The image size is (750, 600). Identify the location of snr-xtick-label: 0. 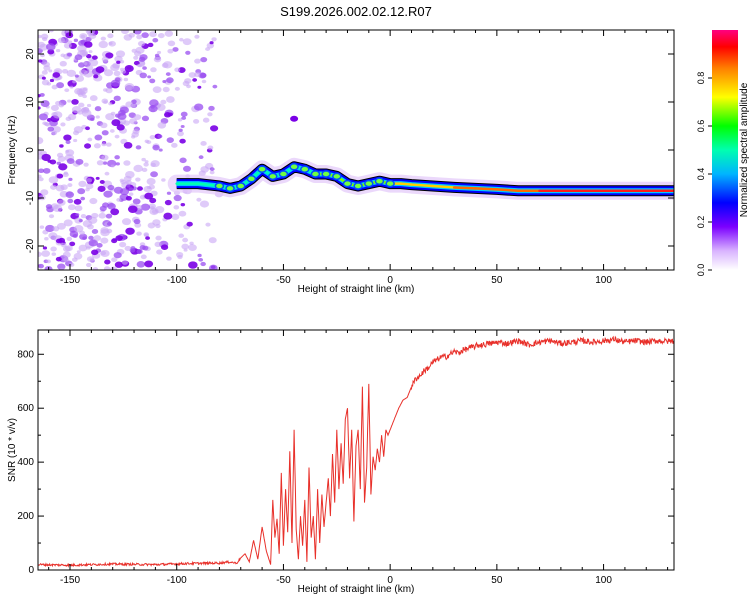
(390, 580).